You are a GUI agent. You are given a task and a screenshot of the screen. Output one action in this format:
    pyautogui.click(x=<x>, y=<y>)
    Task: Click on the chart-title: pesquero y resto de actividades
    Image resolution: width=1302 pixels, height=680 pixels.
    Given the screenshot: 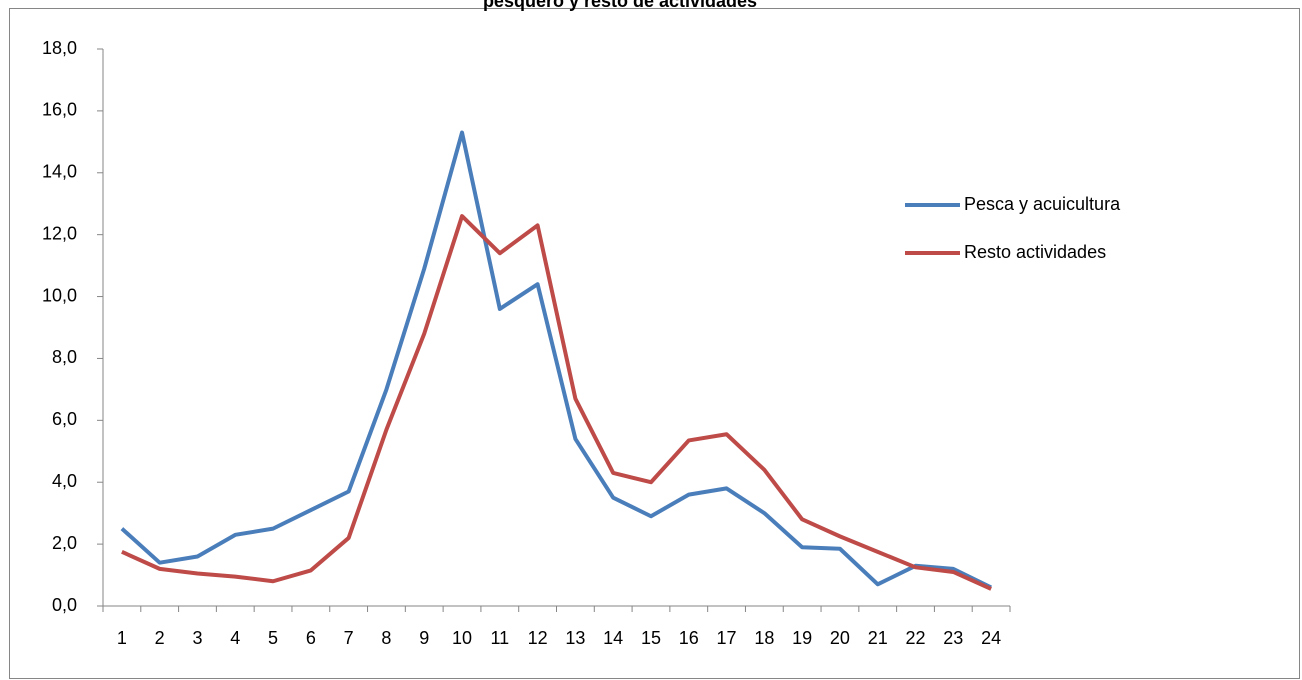 What is the action you would take?
    pyautogui.click(x=620, y=5)
    